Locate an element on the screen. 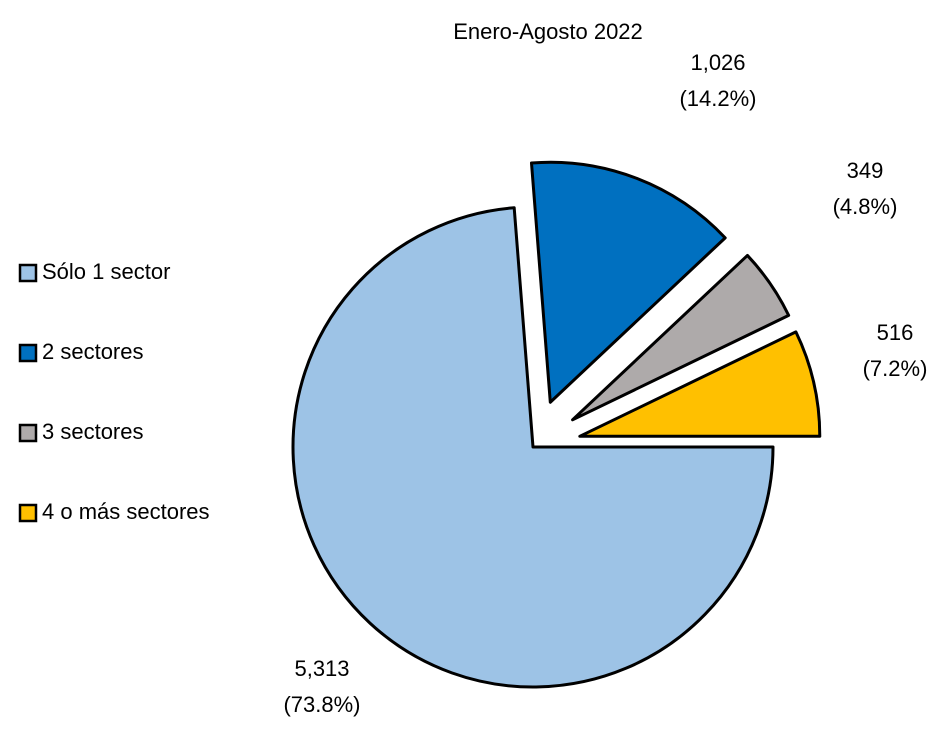  legend-label: 4 o más sectores is located at coordinates (126, 511).